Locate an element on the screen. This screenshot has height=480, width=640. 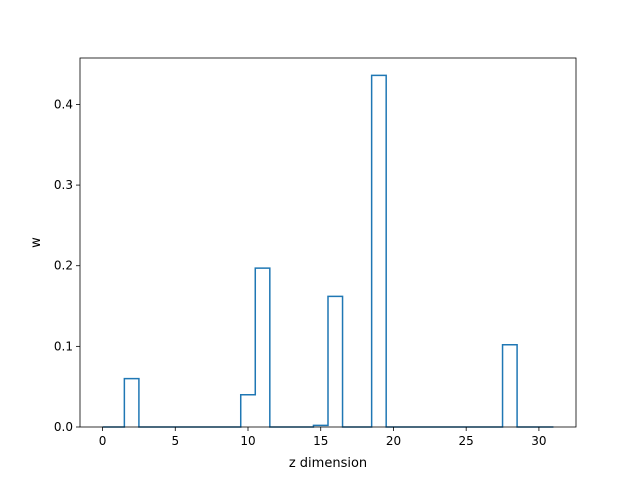
y-tick-label: 0.3 is located at coordinates (63, 185).